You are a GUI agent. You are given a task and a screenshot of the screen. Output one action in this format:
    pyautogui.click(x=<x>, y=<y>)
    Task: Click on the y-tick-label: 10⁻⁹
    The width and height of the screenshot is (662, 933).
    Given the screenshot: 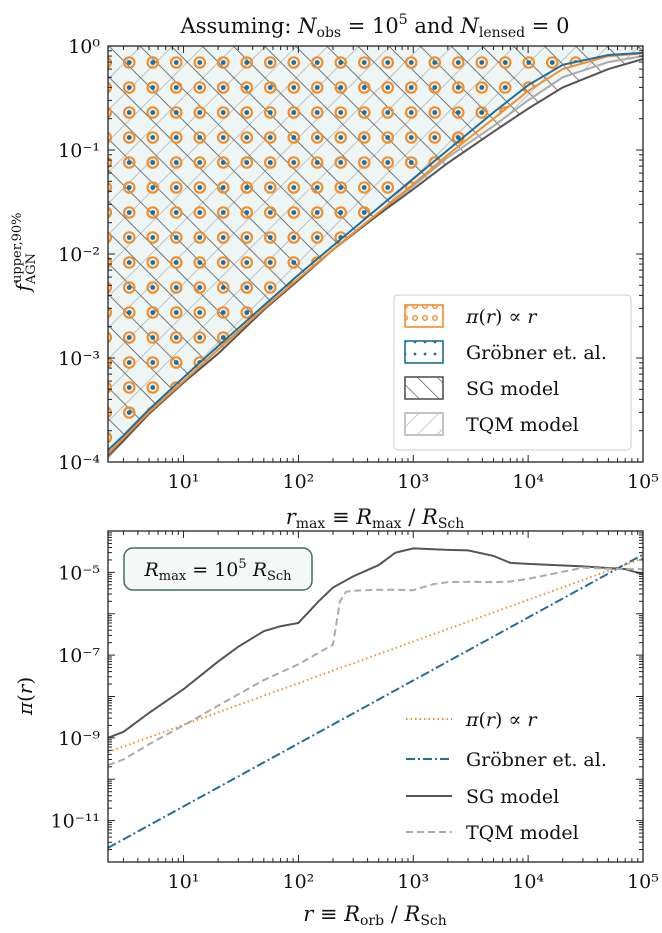 What is the action you would take?
    pyautogui.click(x=79, y=739)
    